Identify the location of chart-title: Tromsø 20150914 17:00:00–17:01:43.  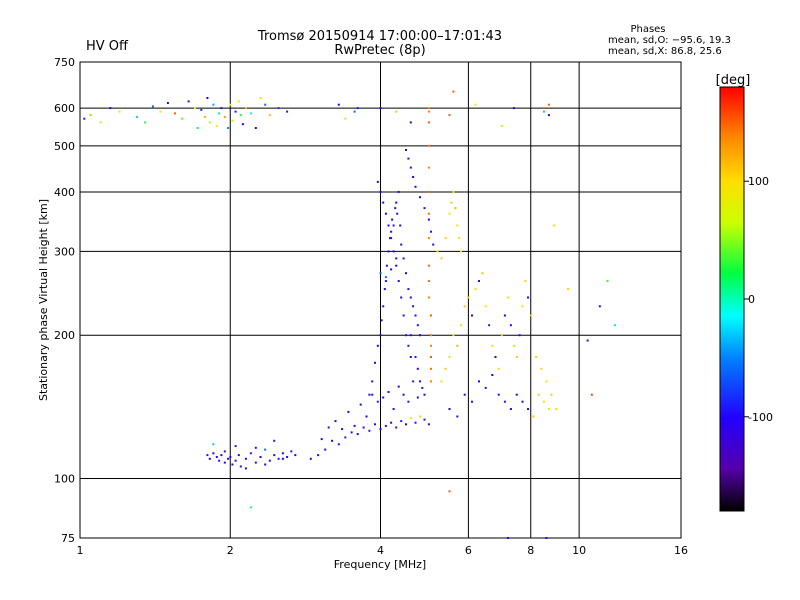
(379, 36).